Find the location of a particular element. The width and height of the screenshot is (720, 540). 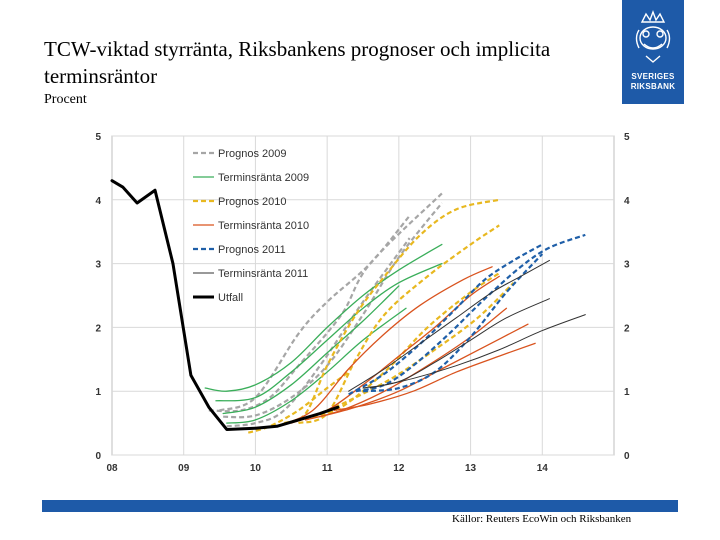

source-note: Källor: Reuters EcoWin och Riksbanken is located at coordinates (542, 519).